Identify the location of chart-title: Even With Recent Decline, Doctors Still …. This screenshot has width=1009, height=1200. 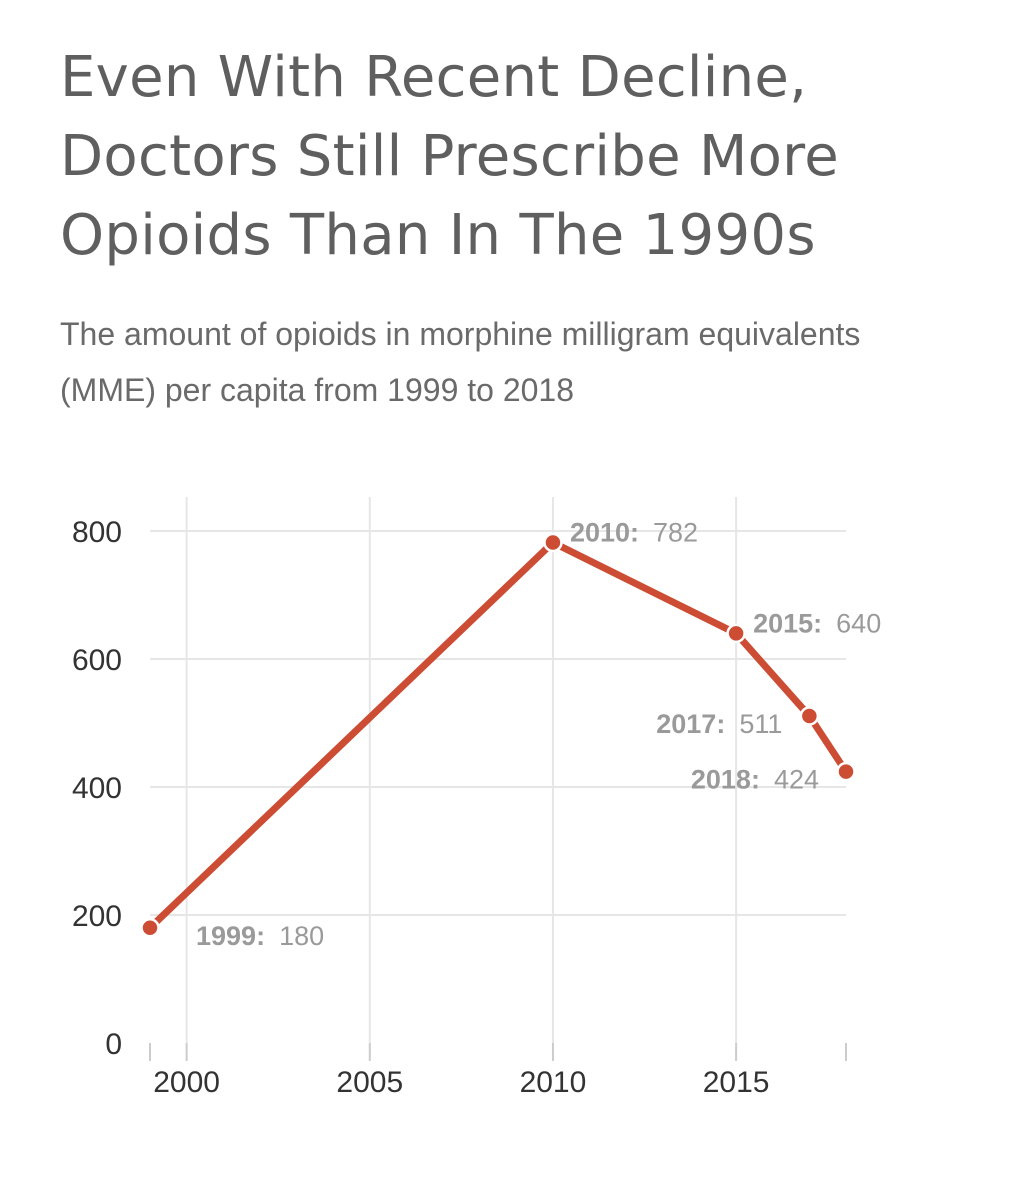
(449, 156).